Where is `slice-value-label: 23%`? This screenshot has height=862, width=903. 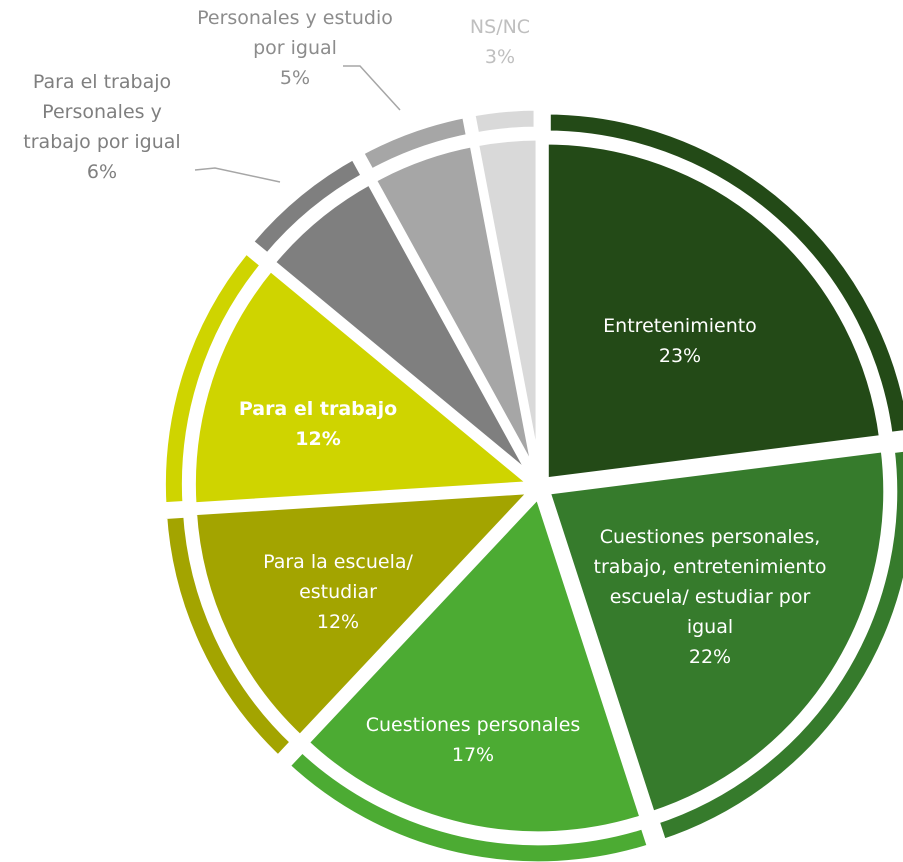 slice-value-label: 23% is located at coordinates (680, 356).